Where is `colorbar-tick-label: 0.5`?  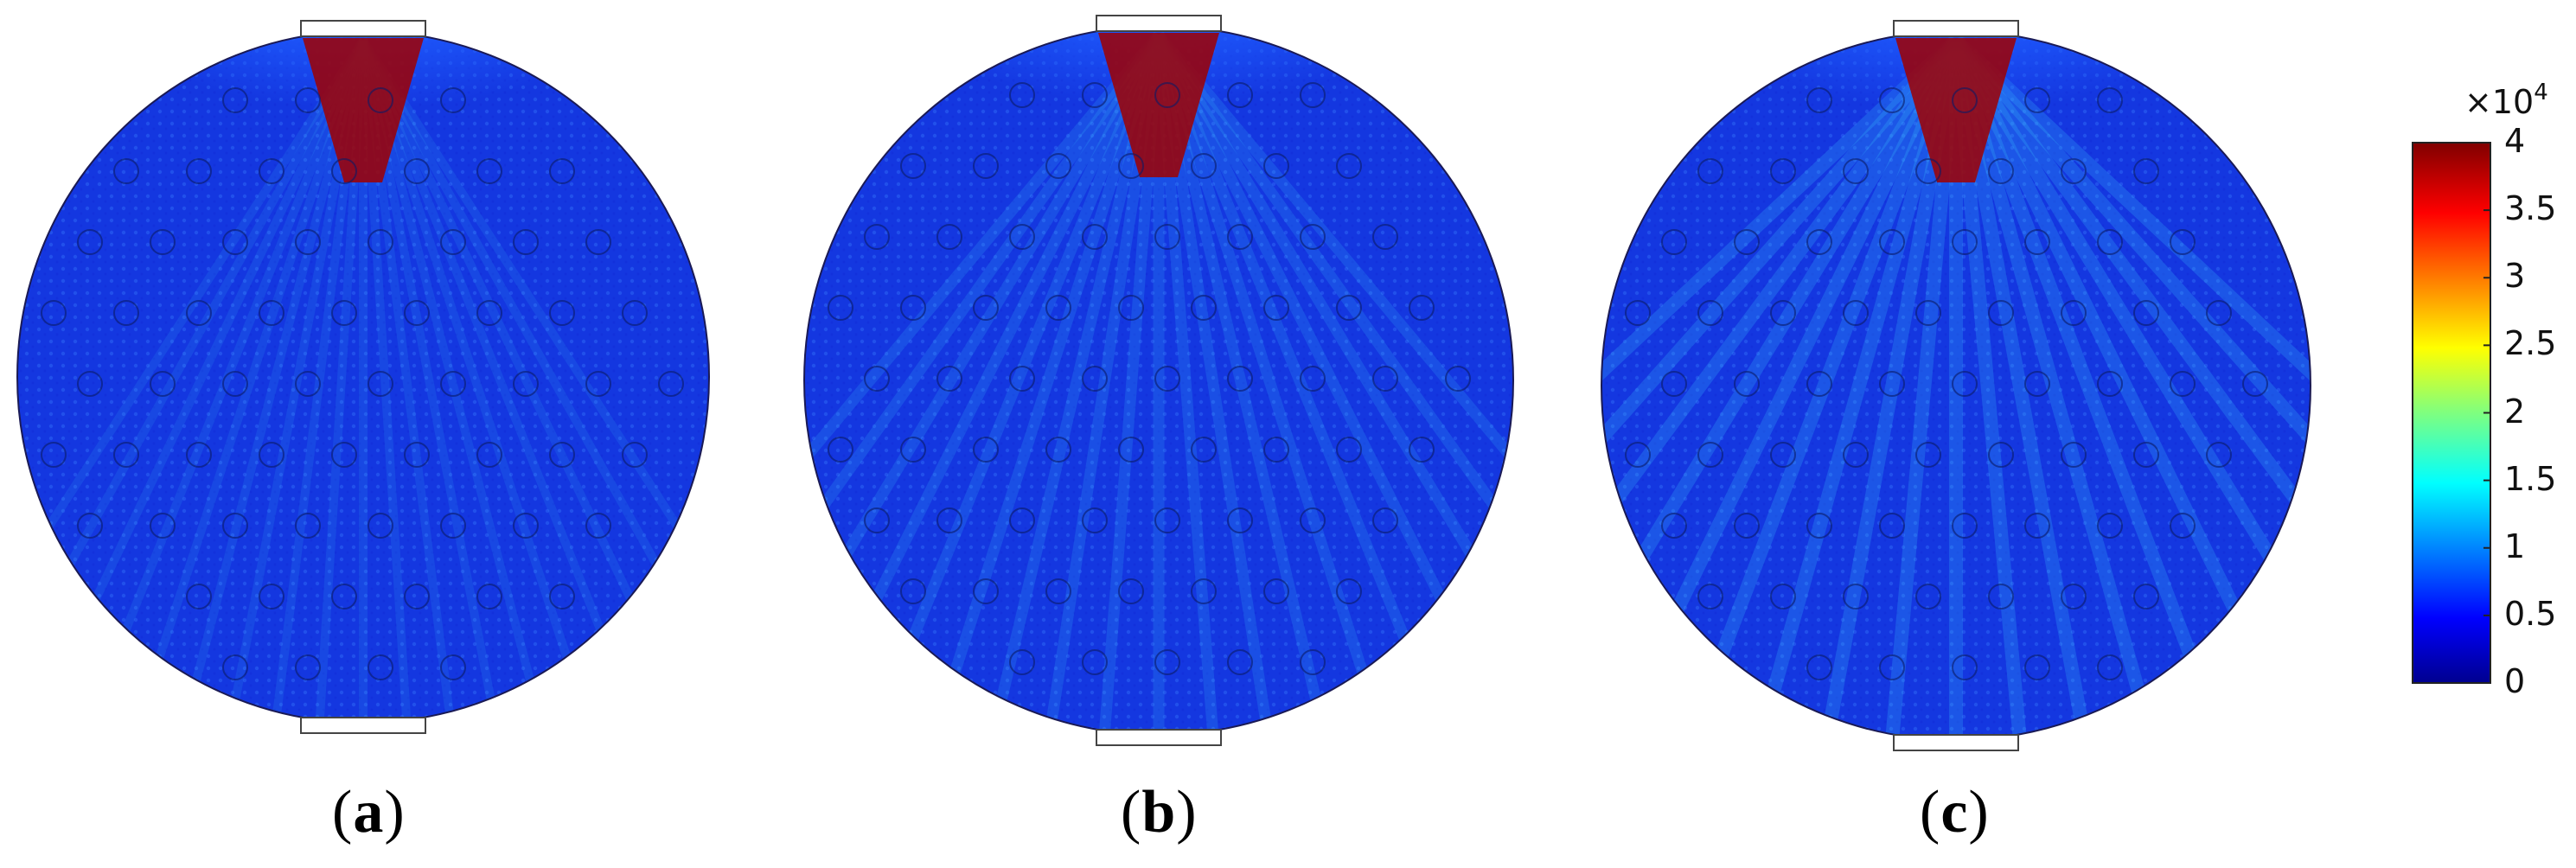 colorbar-tick-label: 0.5 is located at coordinates (2530, 613).